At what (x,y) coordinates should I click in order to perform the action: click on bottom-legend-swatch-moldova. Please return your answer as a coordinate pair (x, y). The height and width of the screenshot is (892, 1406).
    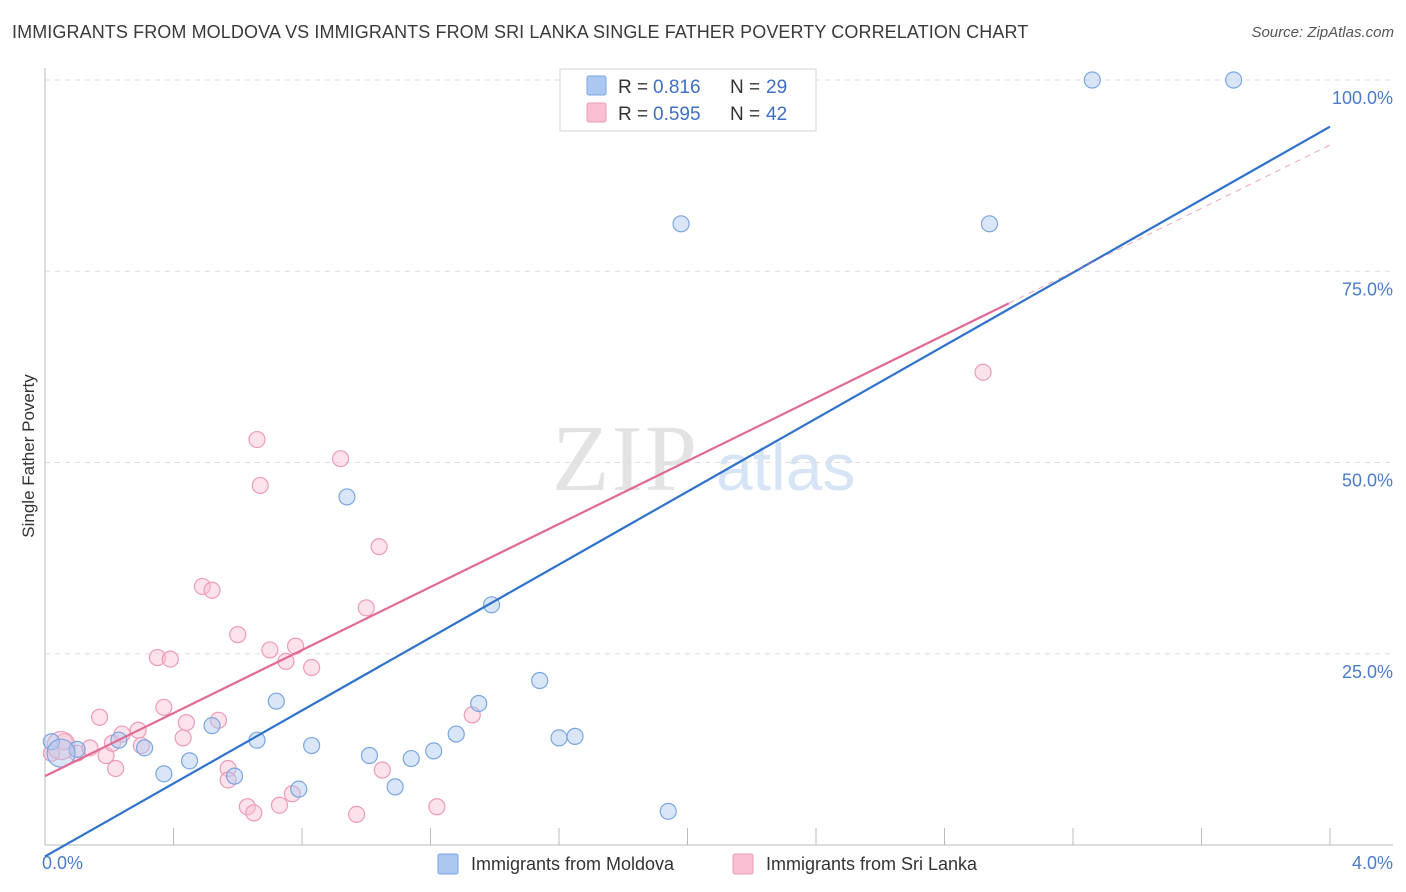
    Looking at the image, I should click on (448, 864).